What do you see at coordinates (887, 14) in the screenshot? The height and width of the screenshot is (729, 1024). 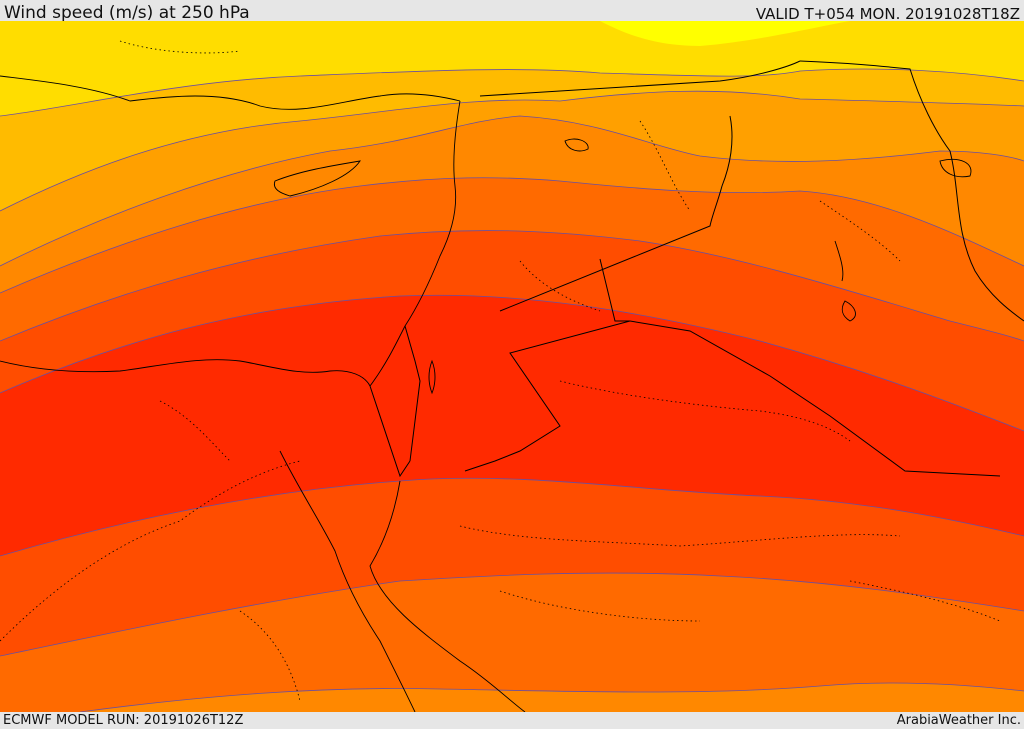 I see `valid-time-label: VALID T+054 MON. 20191028T18Z` at bounding box center [887, 14].